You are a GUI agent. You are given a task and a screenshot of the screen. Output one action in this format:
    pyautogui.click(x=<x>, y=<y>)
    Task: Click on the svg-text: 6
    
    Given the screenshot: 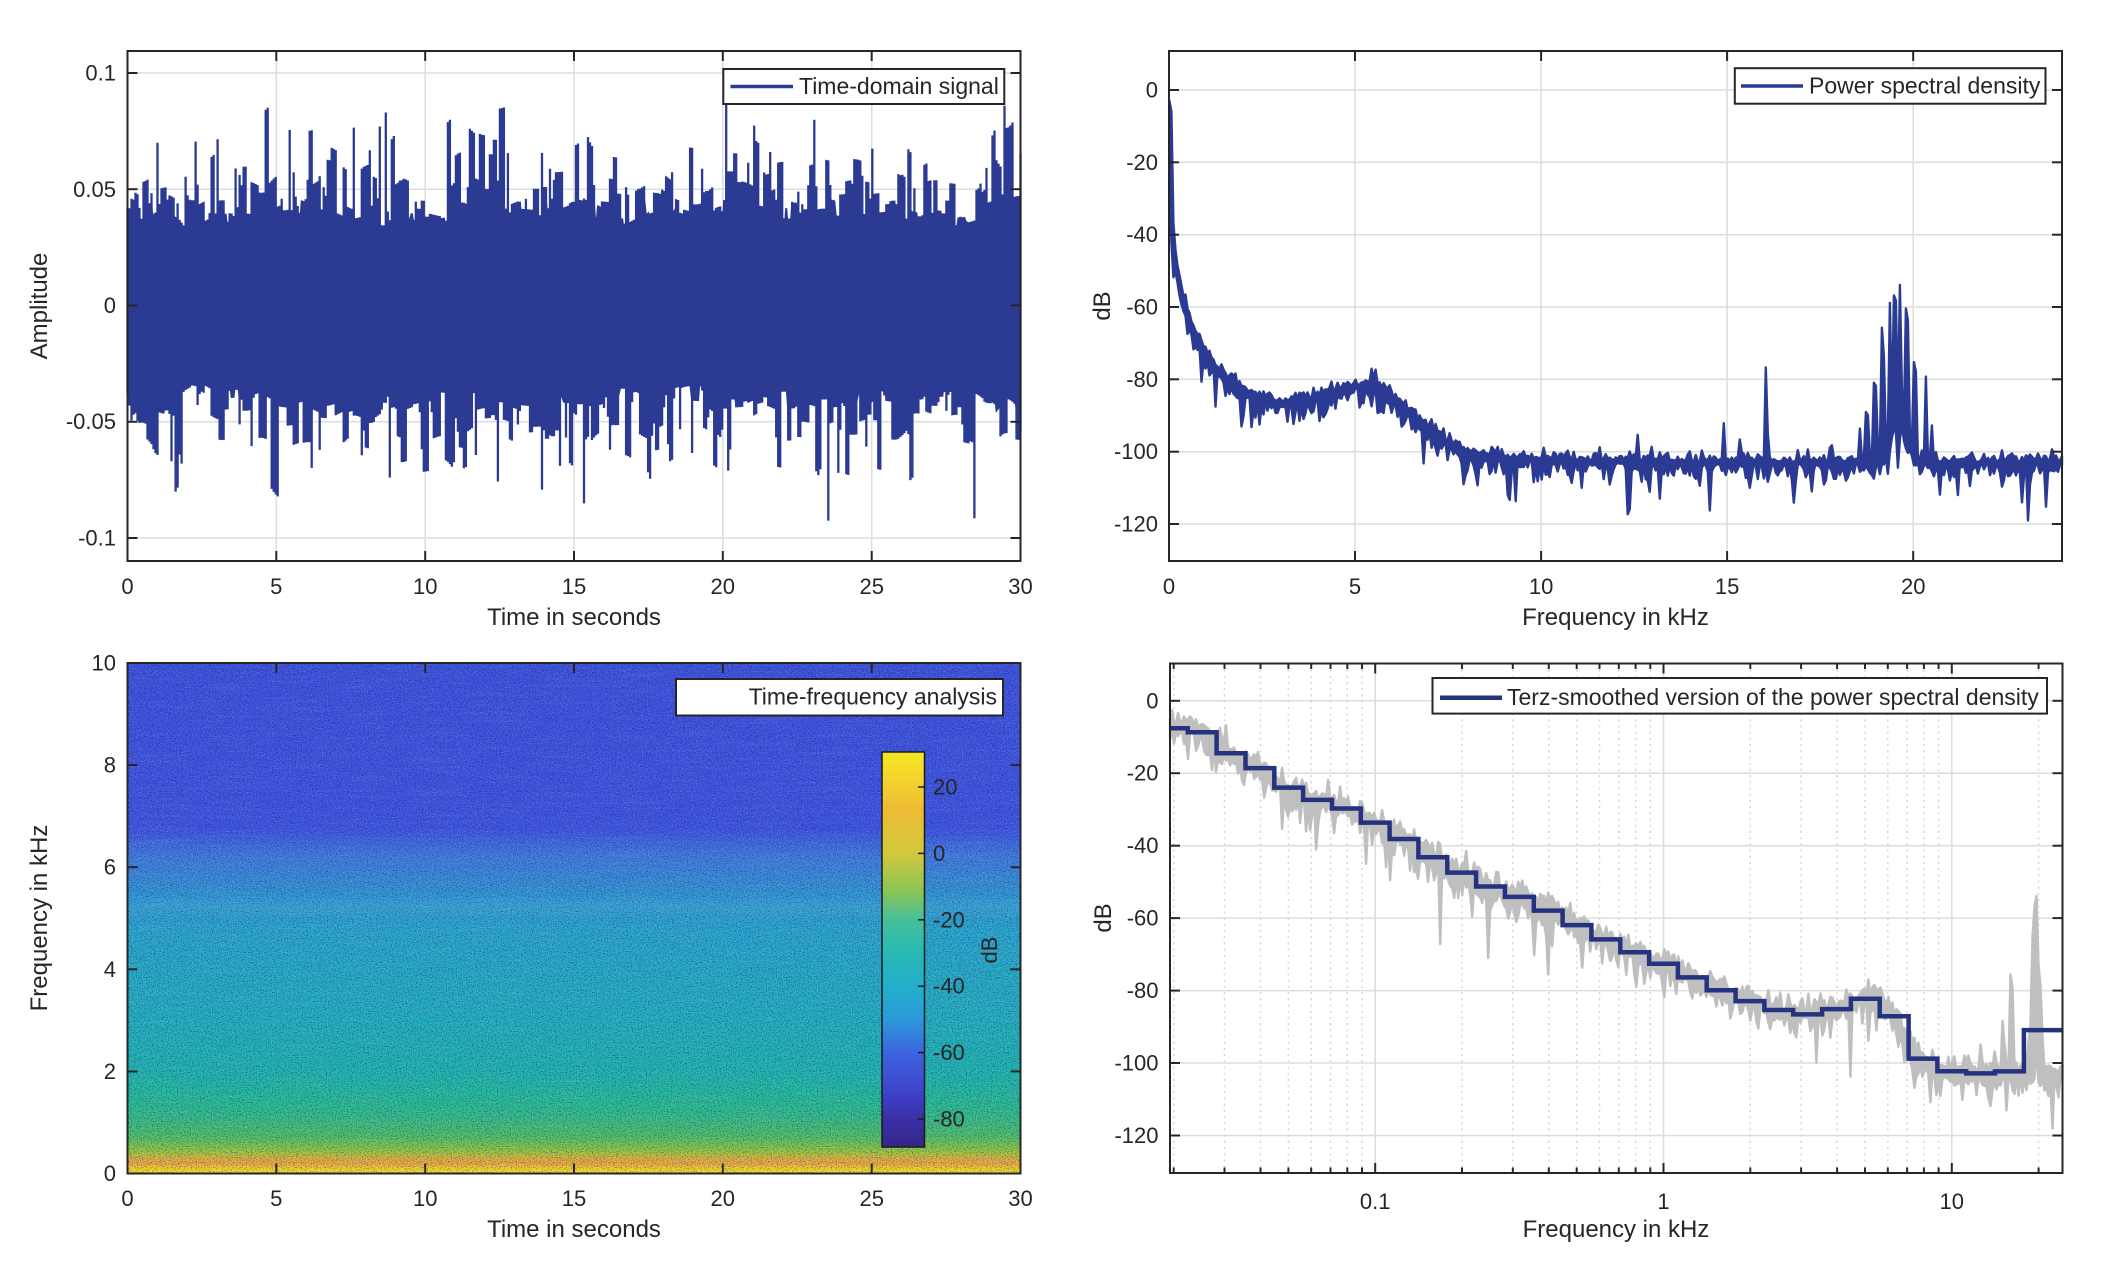 What is the action you would take?
    pyautogui.click(x=110, y=867)
    